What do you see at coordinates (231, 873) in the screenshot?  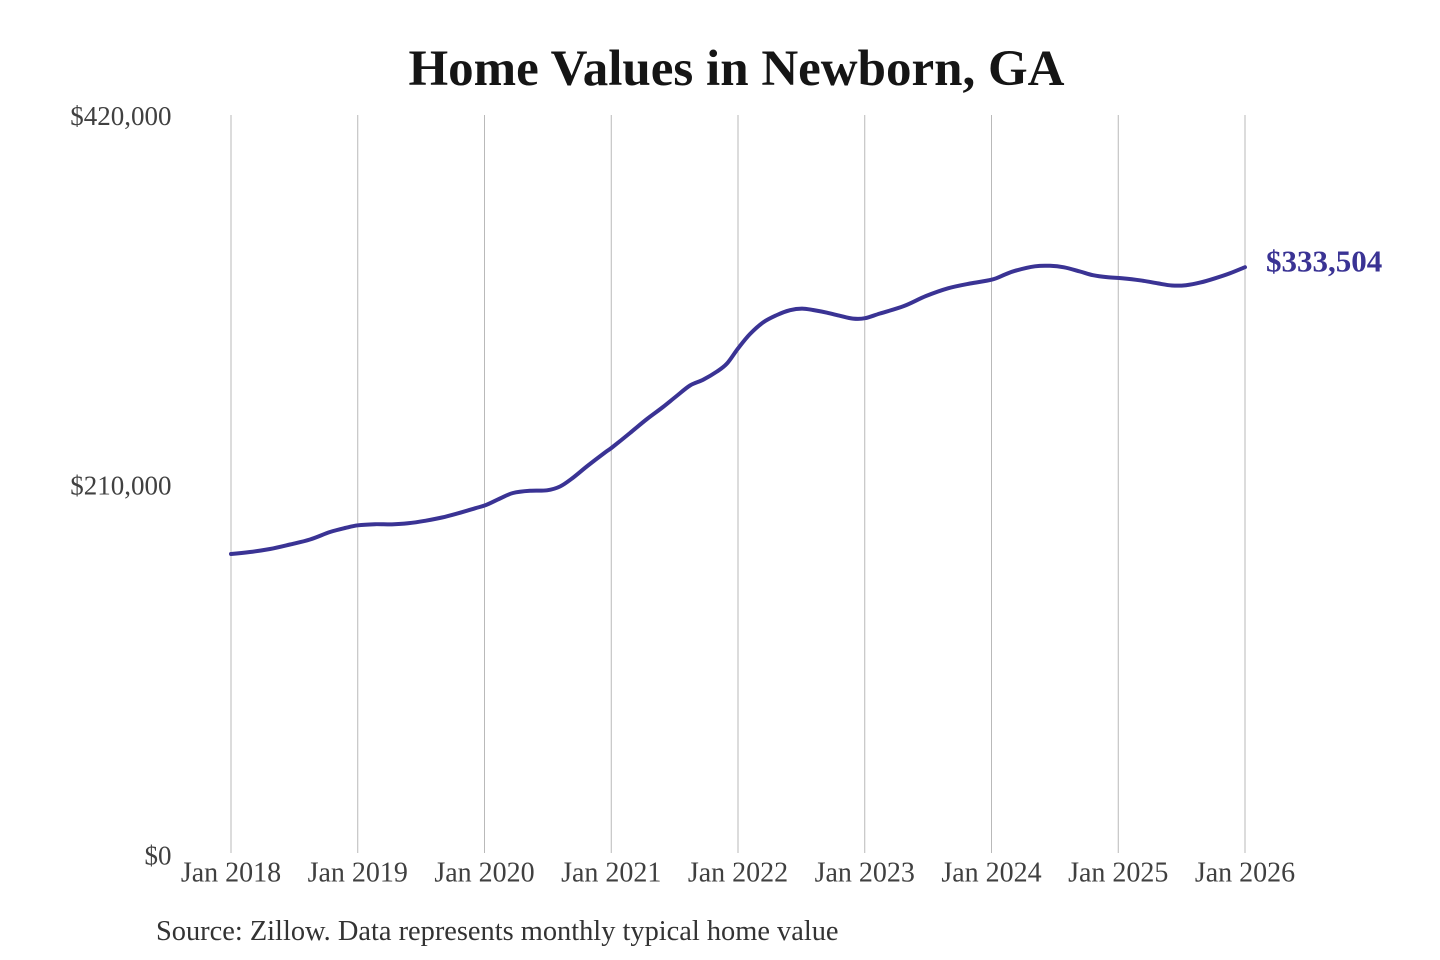 I see `svg-text: Jan 2018` at bounding box center [231, 873].